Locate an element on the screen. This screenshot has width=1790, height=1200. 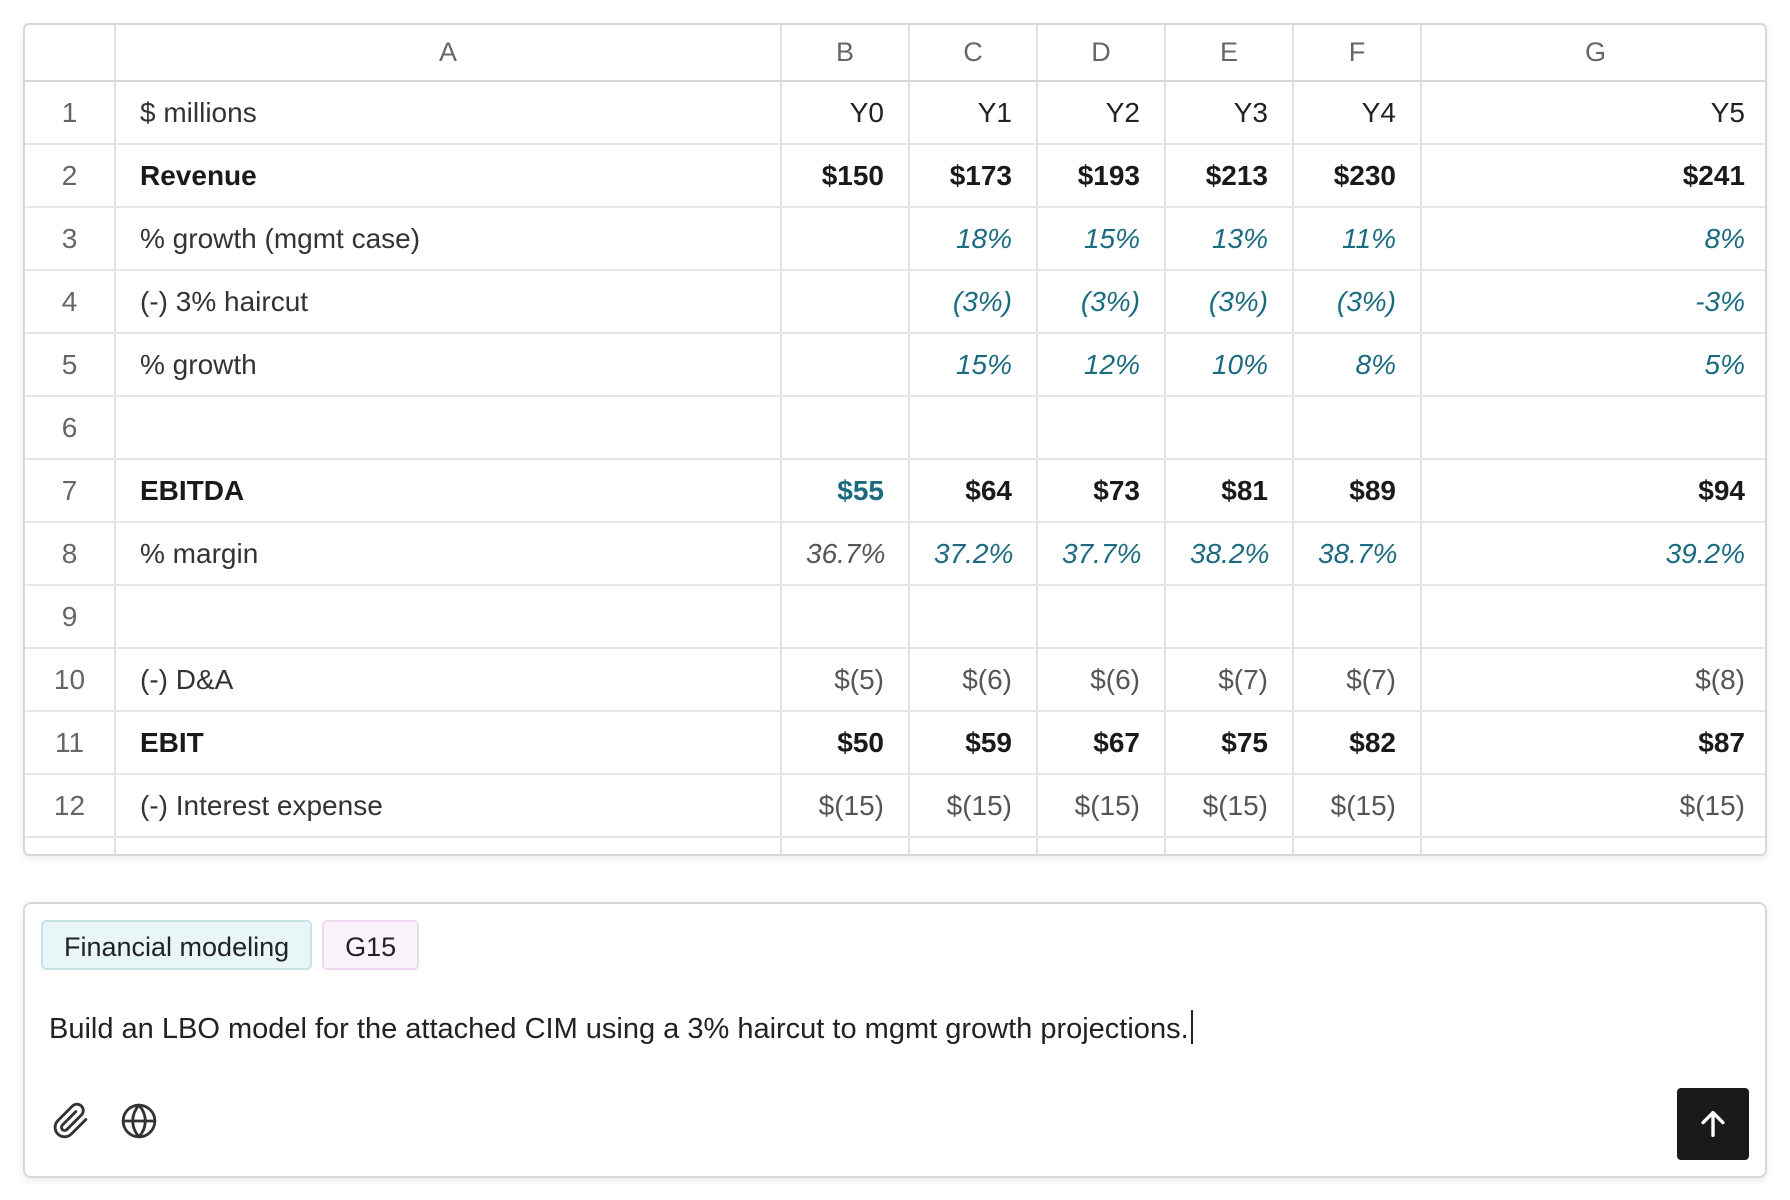
cell-f2: $230 is located at coordinates (1357, 176).